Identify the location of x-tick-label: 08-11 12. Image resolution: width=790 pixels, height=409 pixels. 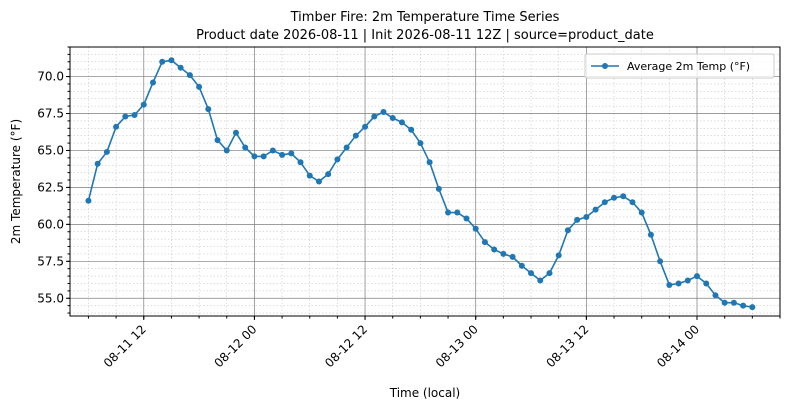
(125, 346).